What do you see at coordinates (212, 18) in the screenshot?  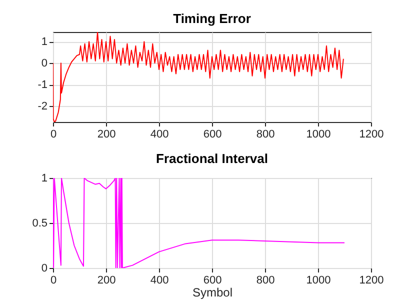 I see `chart-title: Timing Error` at bounding box center [212, 18].